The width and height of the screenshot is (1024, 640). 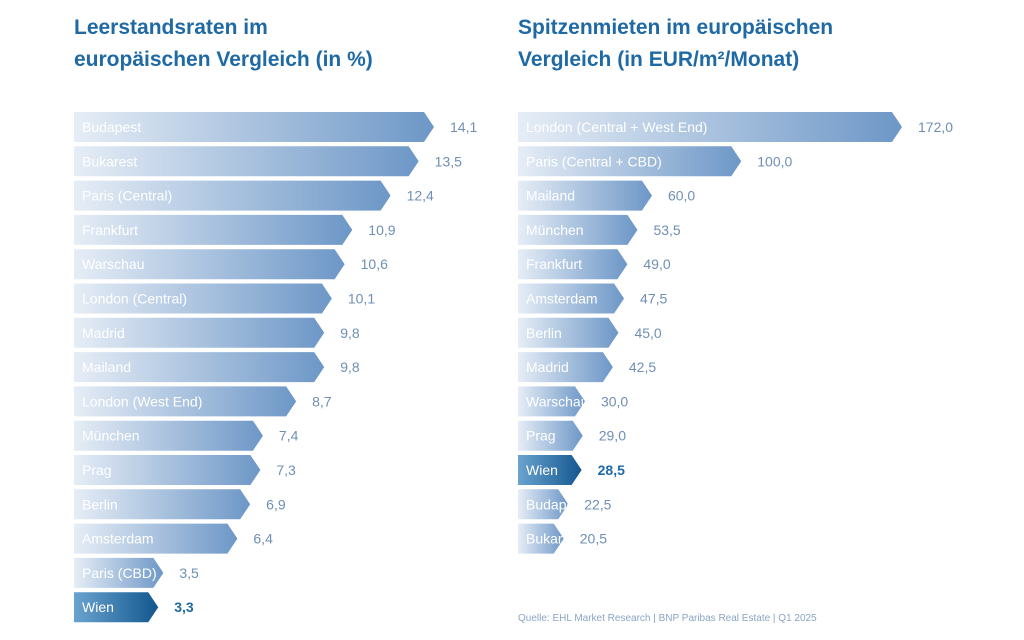 What do you see at coordinates (774, 161) in the screenshot?
I see `value-label-paris-central-cbd: 100,0` at bounding box center [774, 161].